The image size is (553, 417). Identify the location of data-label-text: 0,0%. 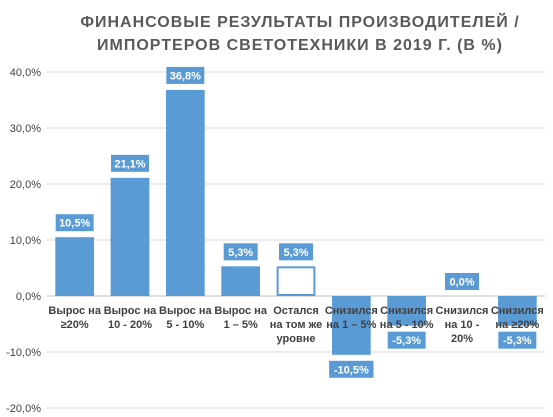
(461, 283).